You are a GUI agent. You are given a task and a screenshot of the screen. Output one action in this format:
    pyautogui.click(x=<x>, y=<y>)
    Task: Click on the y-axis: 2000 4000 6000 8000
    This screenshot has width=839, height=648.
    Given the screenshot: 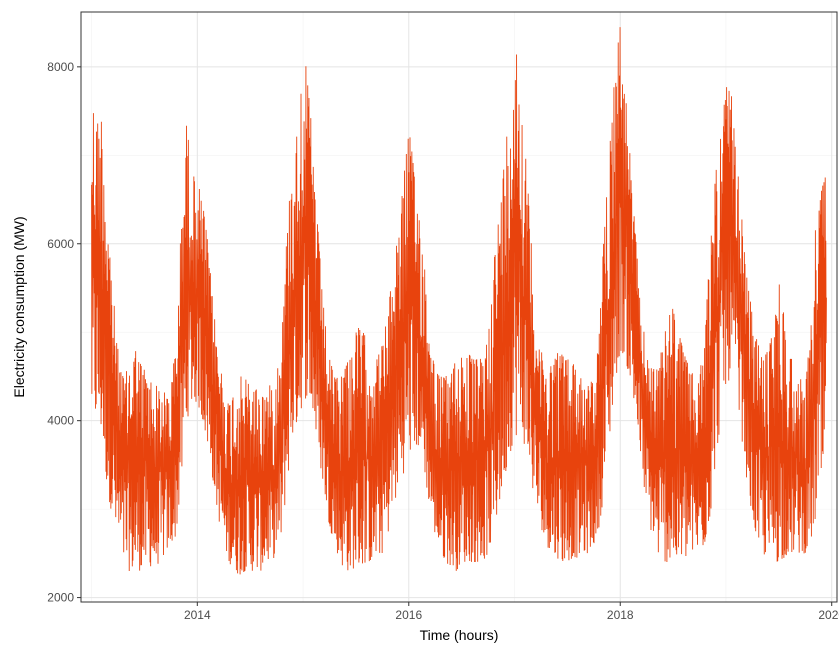 What is the action you would take?
    pyautogui.click(x=64, y=332)
    